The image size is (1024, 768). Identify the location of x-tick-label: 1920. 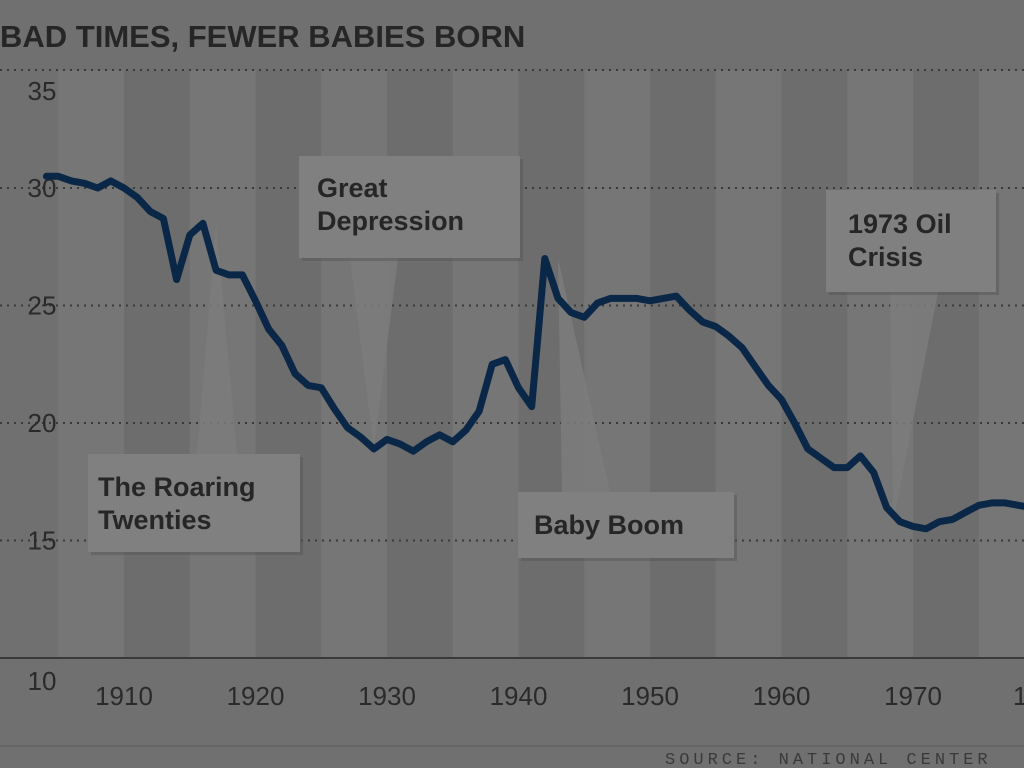
(256, 696).